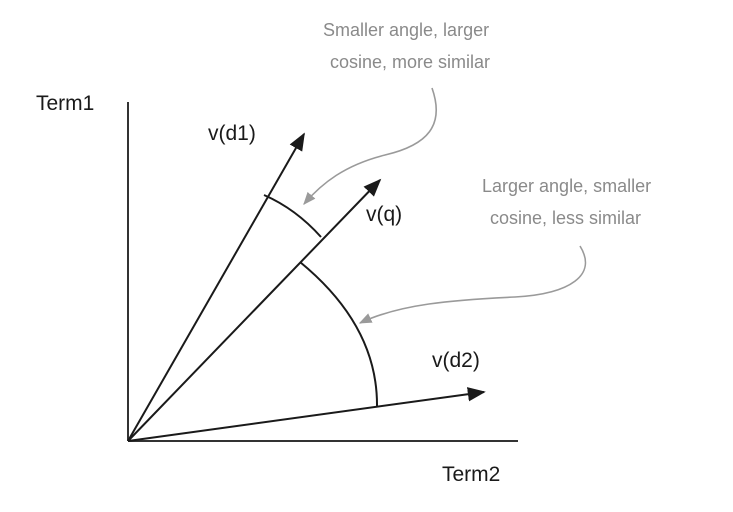  I want to click on annotation-small-angle-line1: Smaller angle, larger, so click(406, 30).